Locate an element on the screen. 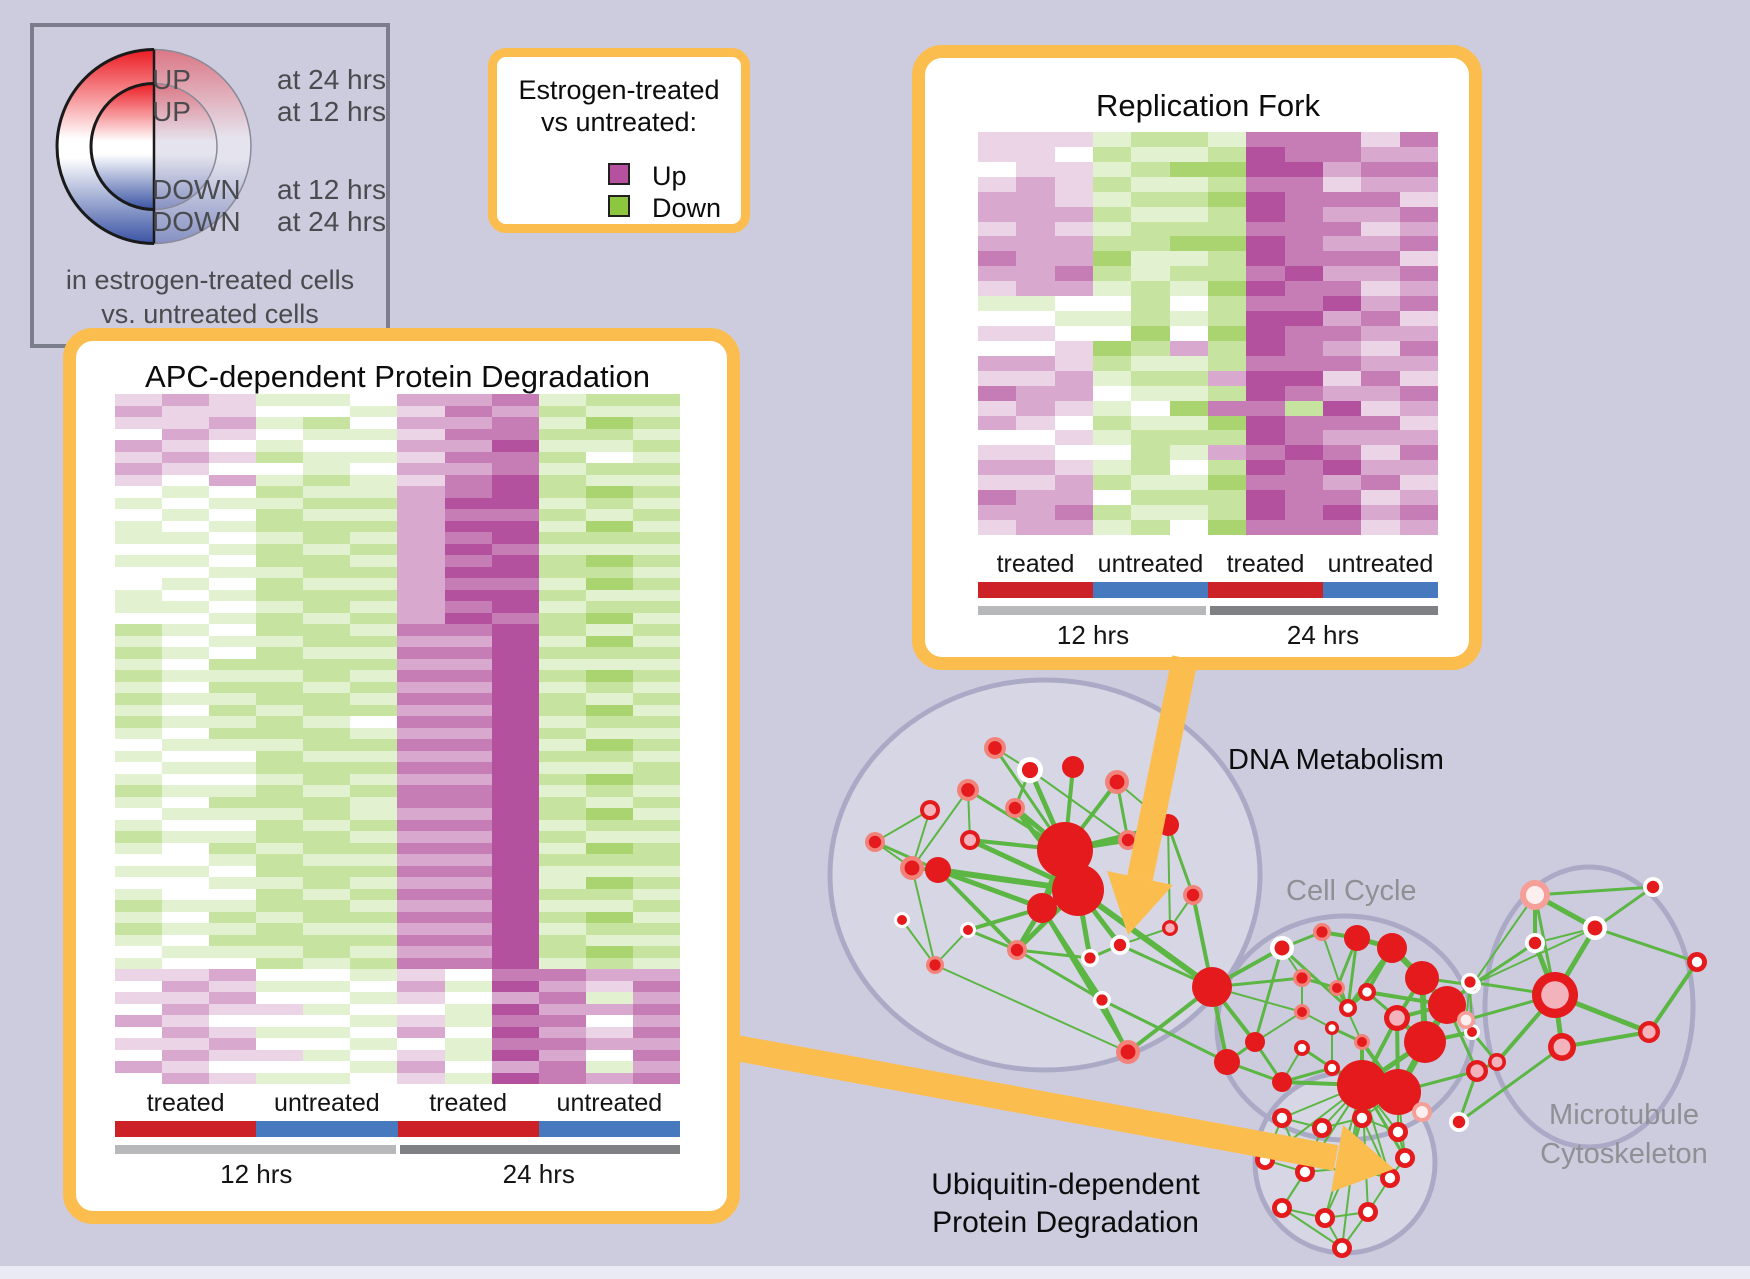 The image size is (1750, 1279). gene-node is located at coordinates (938, 870).